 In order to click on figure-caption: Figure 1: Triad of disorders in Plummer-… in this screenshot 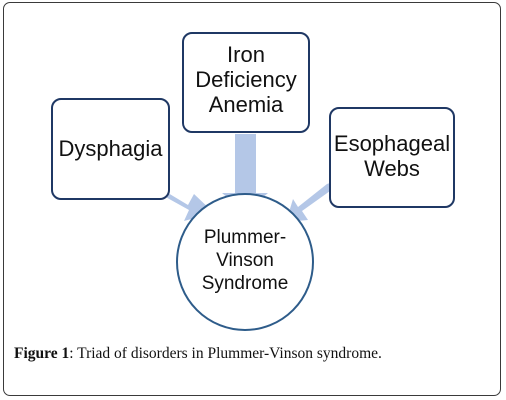, I will do `click(198, 354)`.